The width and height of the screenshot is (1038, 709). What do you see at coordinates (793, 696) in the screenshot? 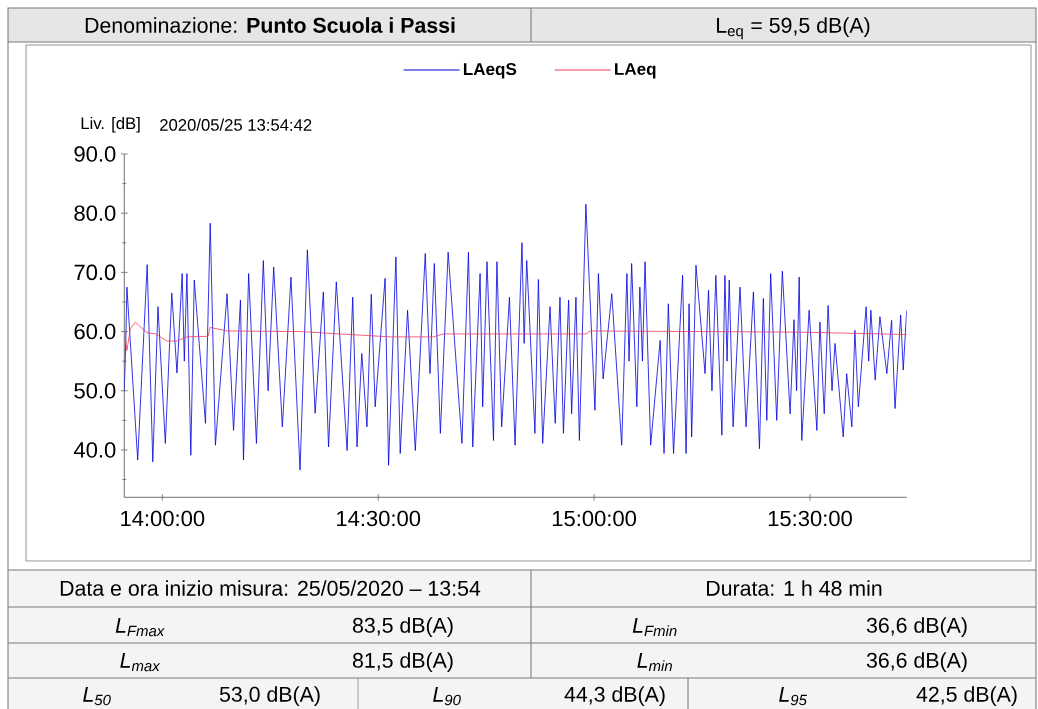
I see `text: L$_{95}$` at bounding box center [793, 696].